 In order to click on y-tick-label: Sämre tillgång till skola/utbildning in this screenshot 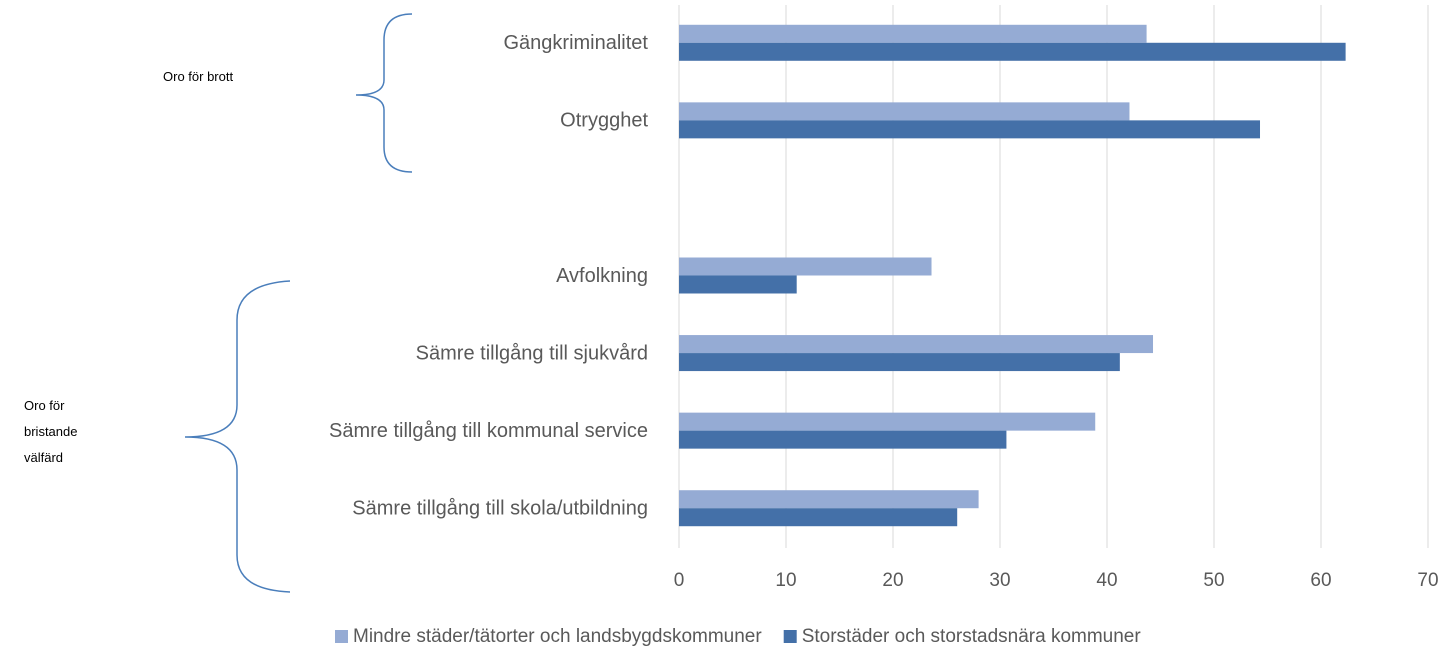, I will do `click(500, 508)`.